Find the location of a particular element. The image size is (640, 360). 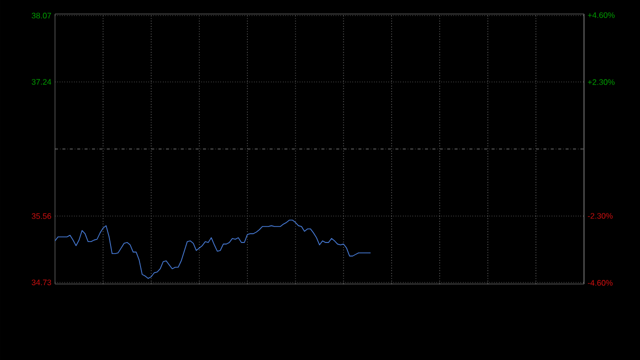

y2-tick-label: +4.60% is located at coordinates (601, 15).